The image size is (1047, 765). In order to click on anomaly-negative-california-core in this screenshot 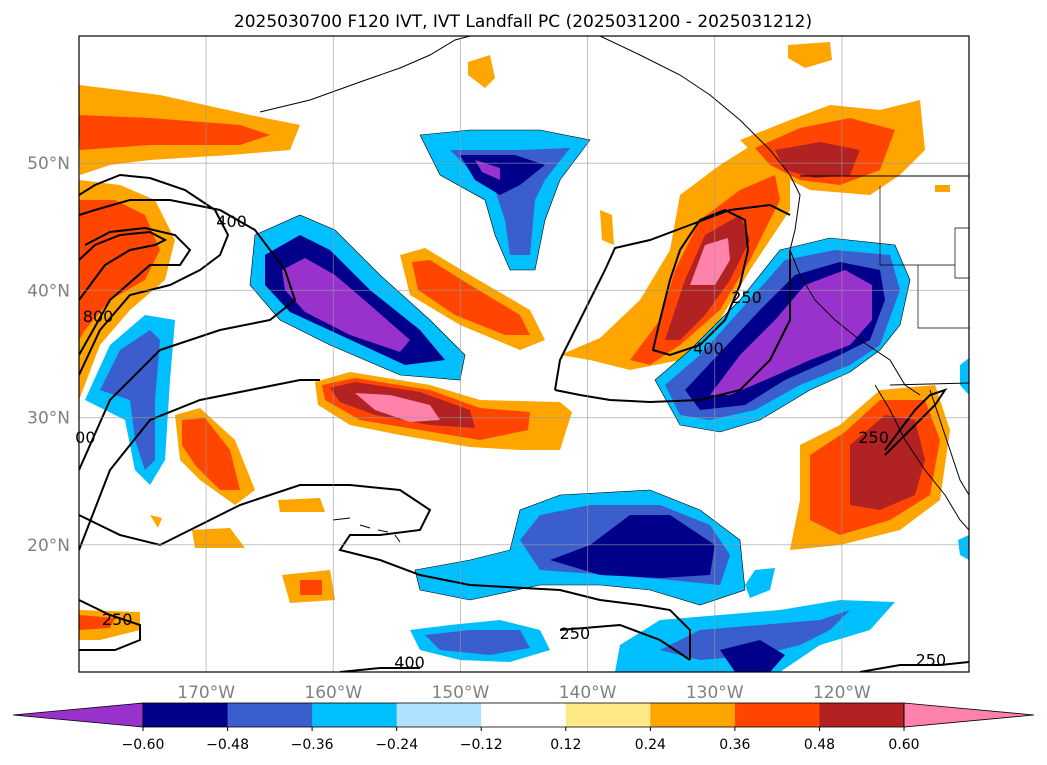, I will do `click(791, 332)`.